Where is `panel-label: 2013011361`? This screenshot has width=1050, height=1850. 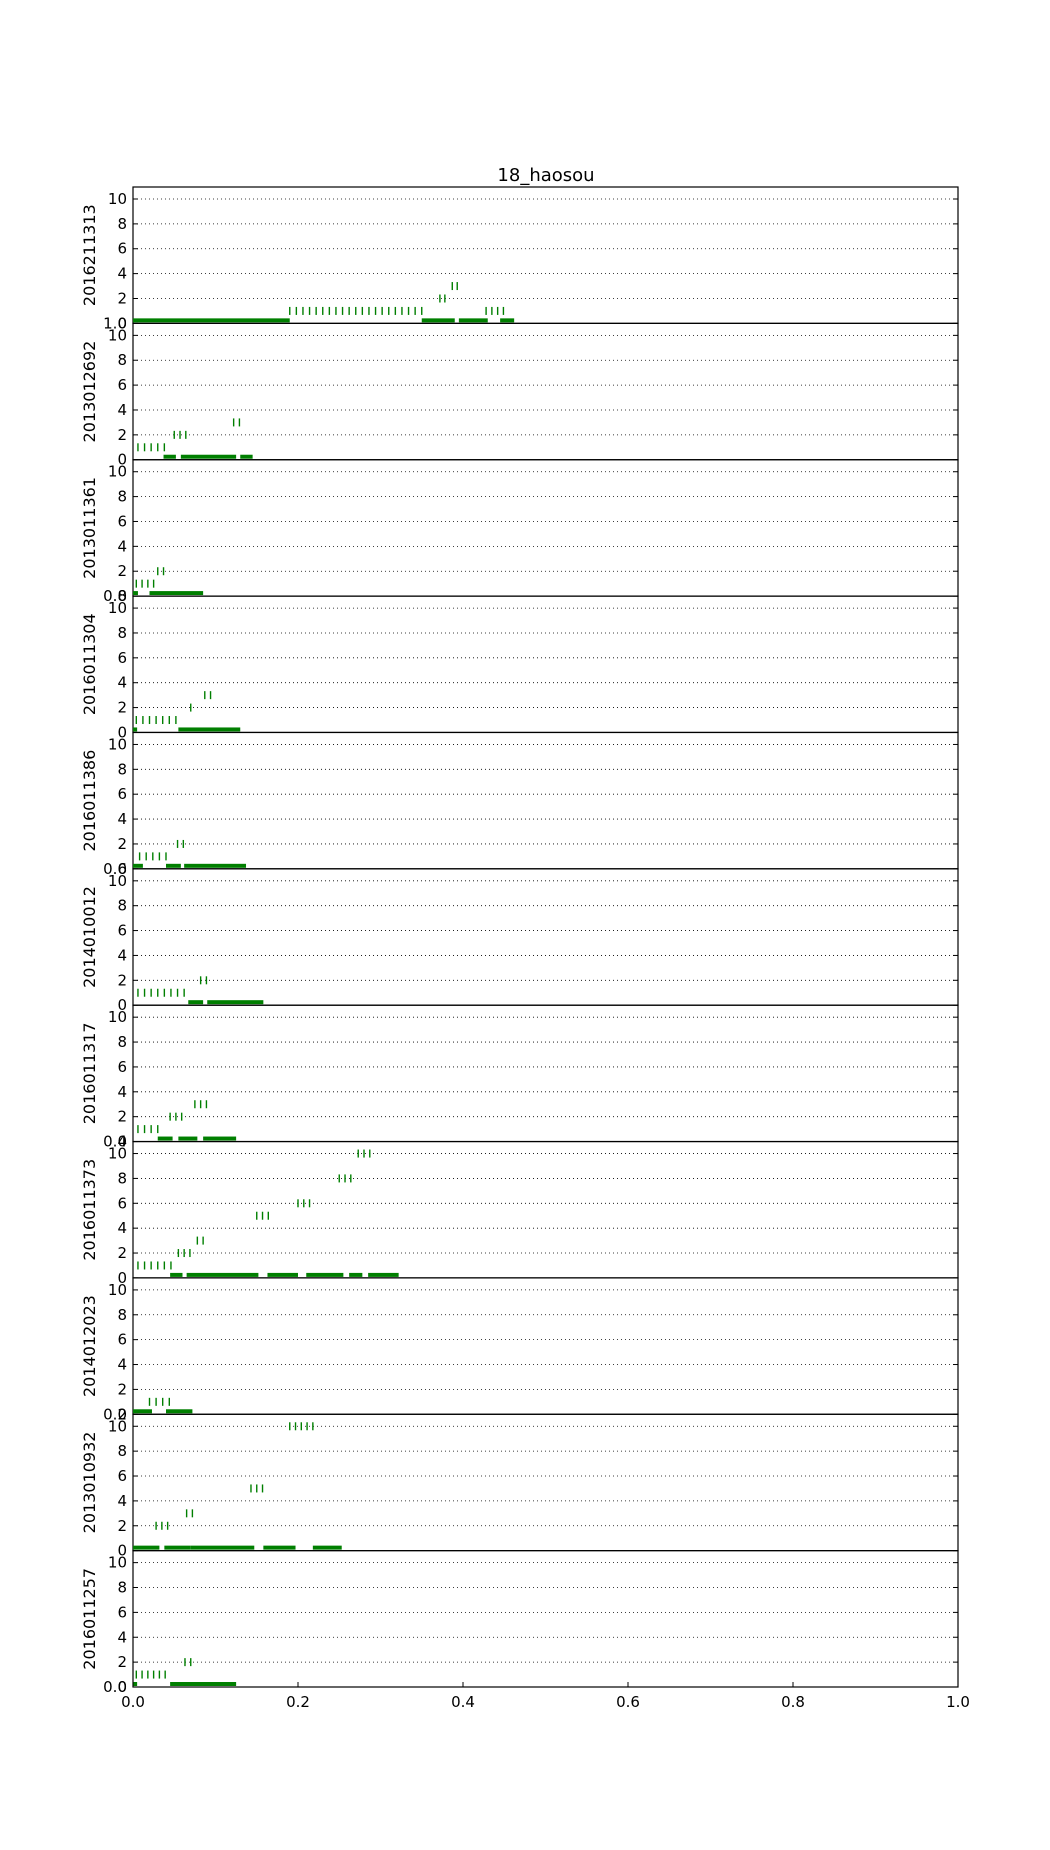
panel-label: 2013011361 is located at coordinates (89, 528).